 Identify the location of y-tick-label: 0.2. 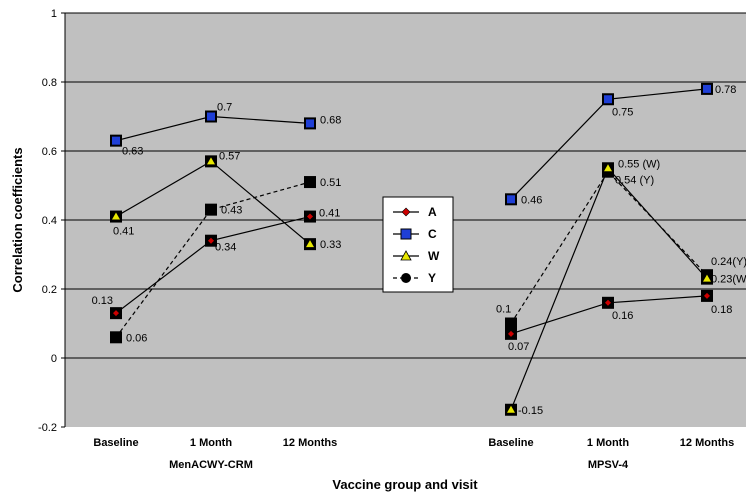
(49, 290).